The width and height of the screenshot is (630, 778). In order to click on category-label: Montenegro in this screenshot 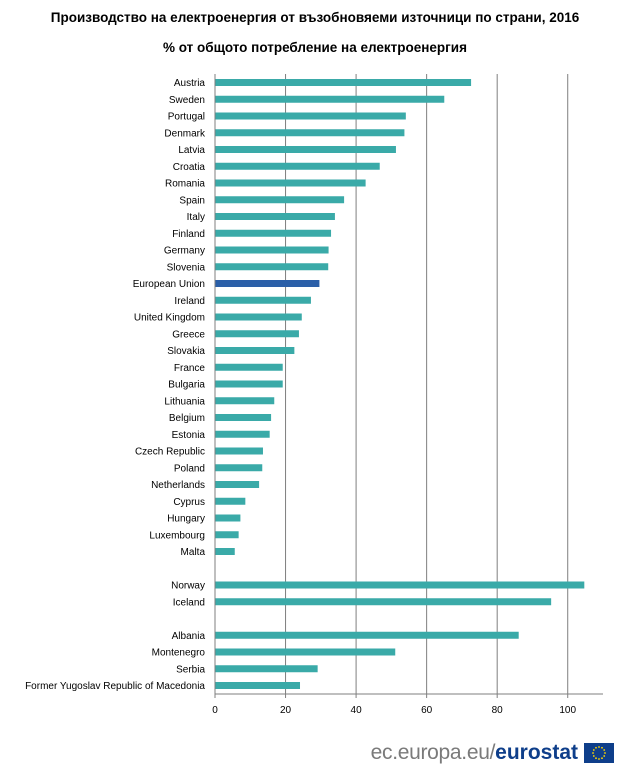, I will do `click(179, 653)`.